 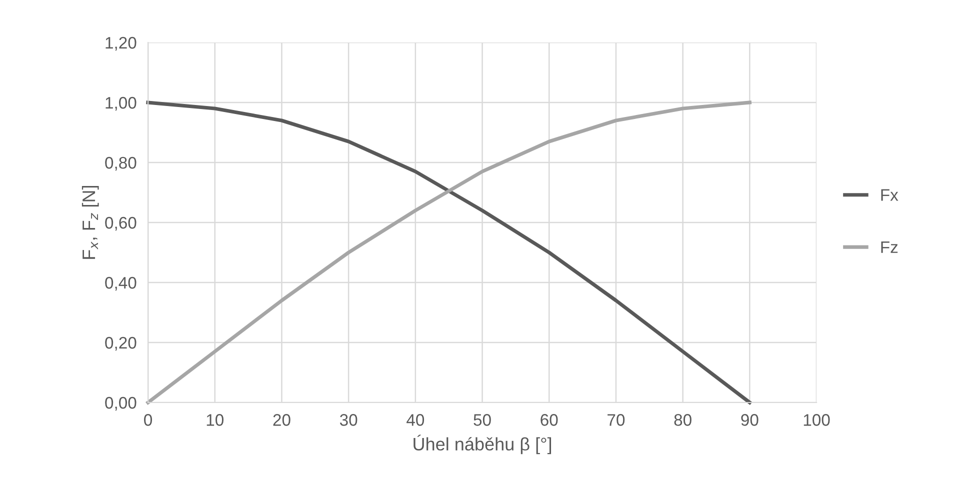 I want to click on x-tick-label: 70, so click(x=616, y=420).